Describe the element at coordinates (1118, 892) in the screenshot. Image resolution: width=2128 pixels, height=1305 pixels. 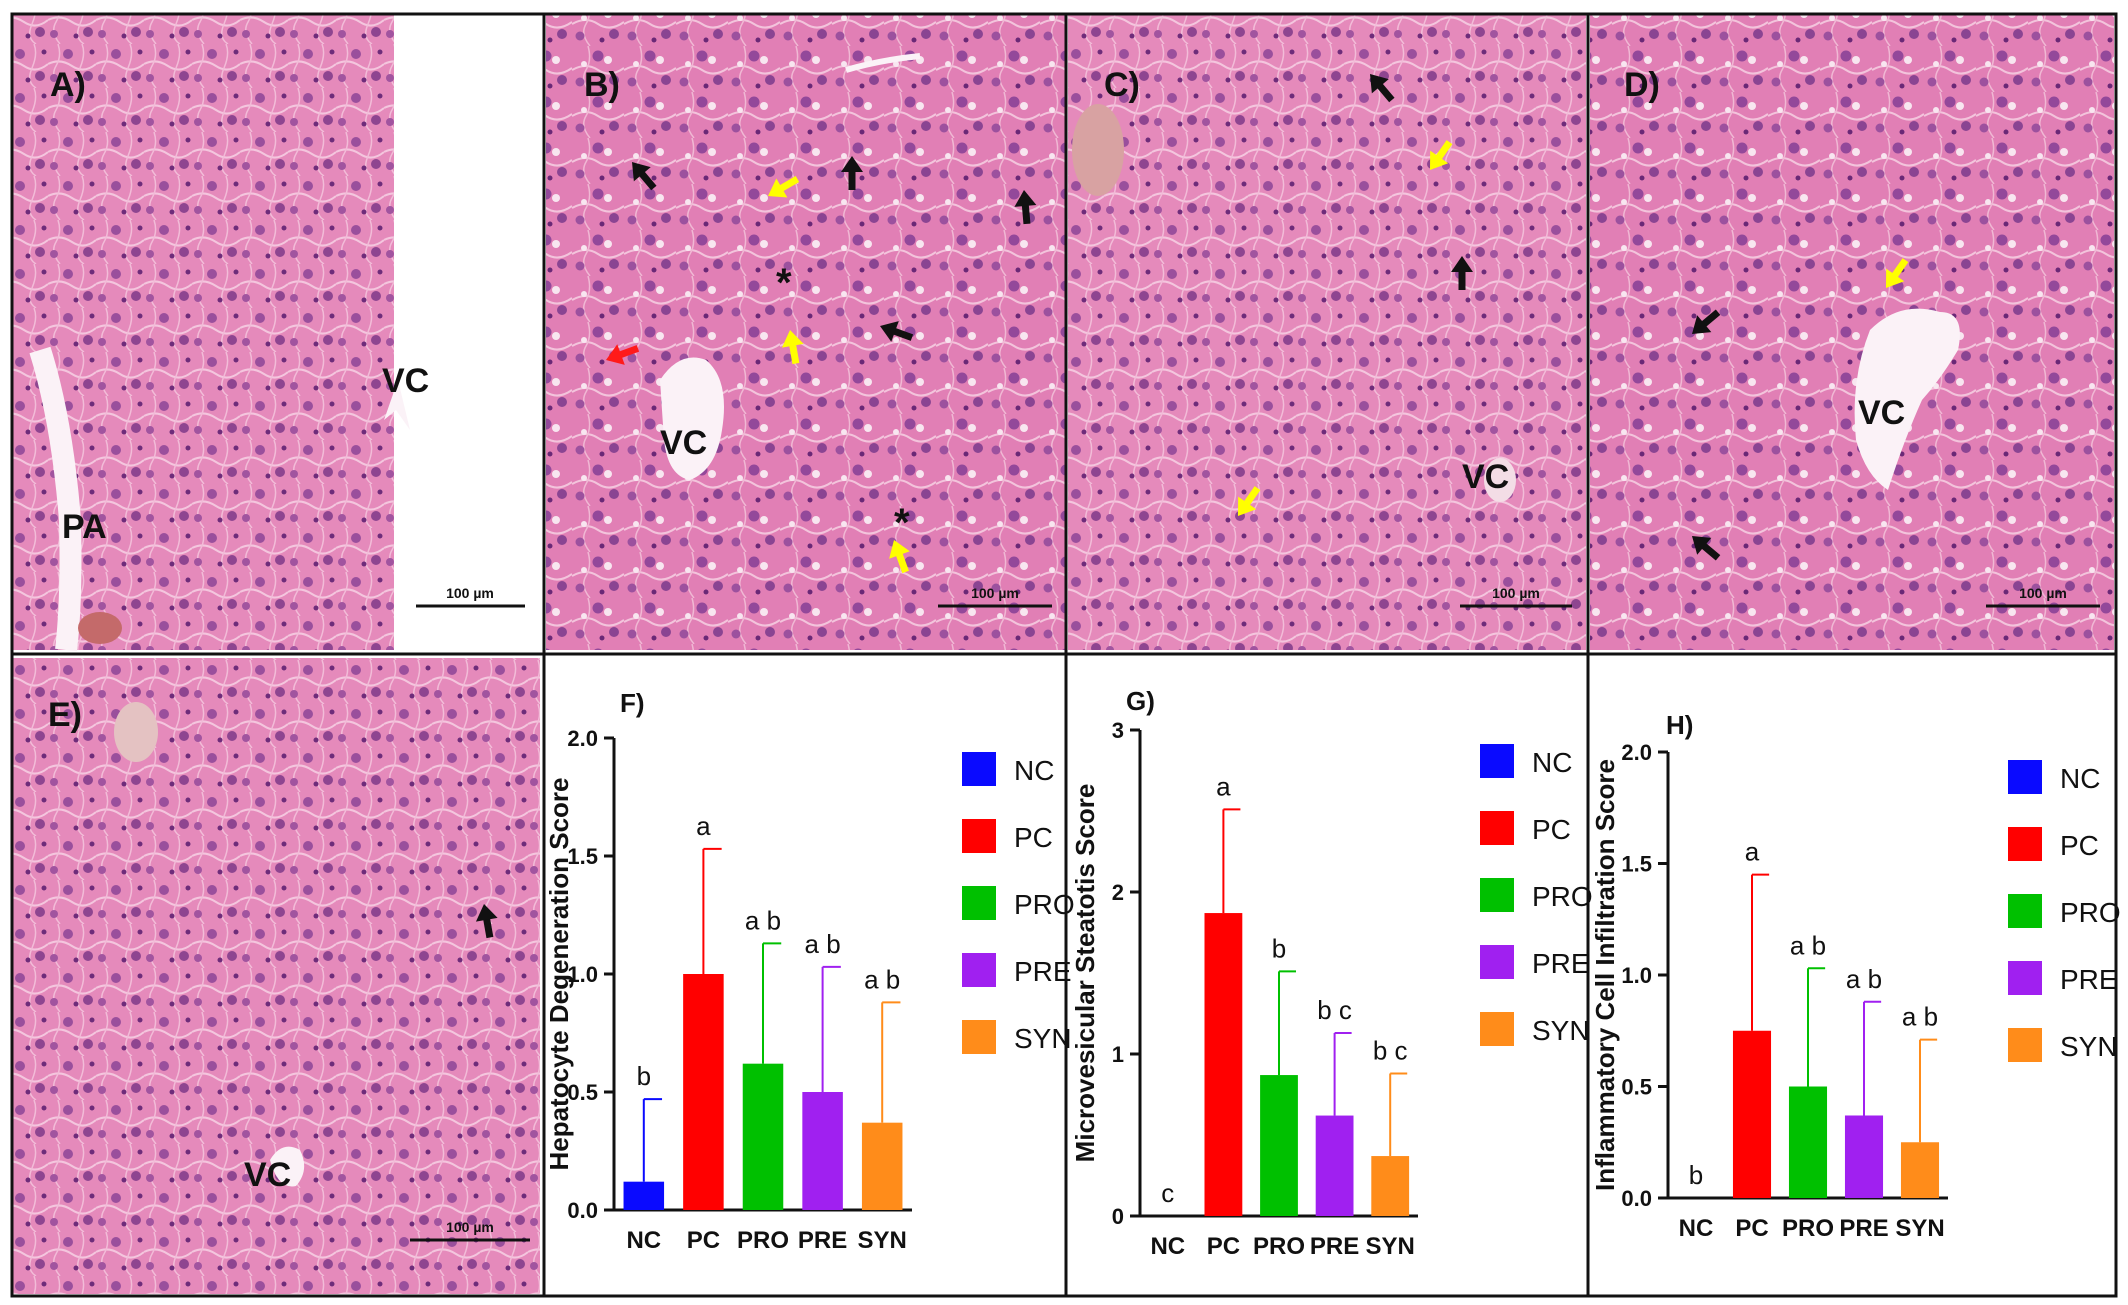
I see `y-tick-label: 2` at that location.